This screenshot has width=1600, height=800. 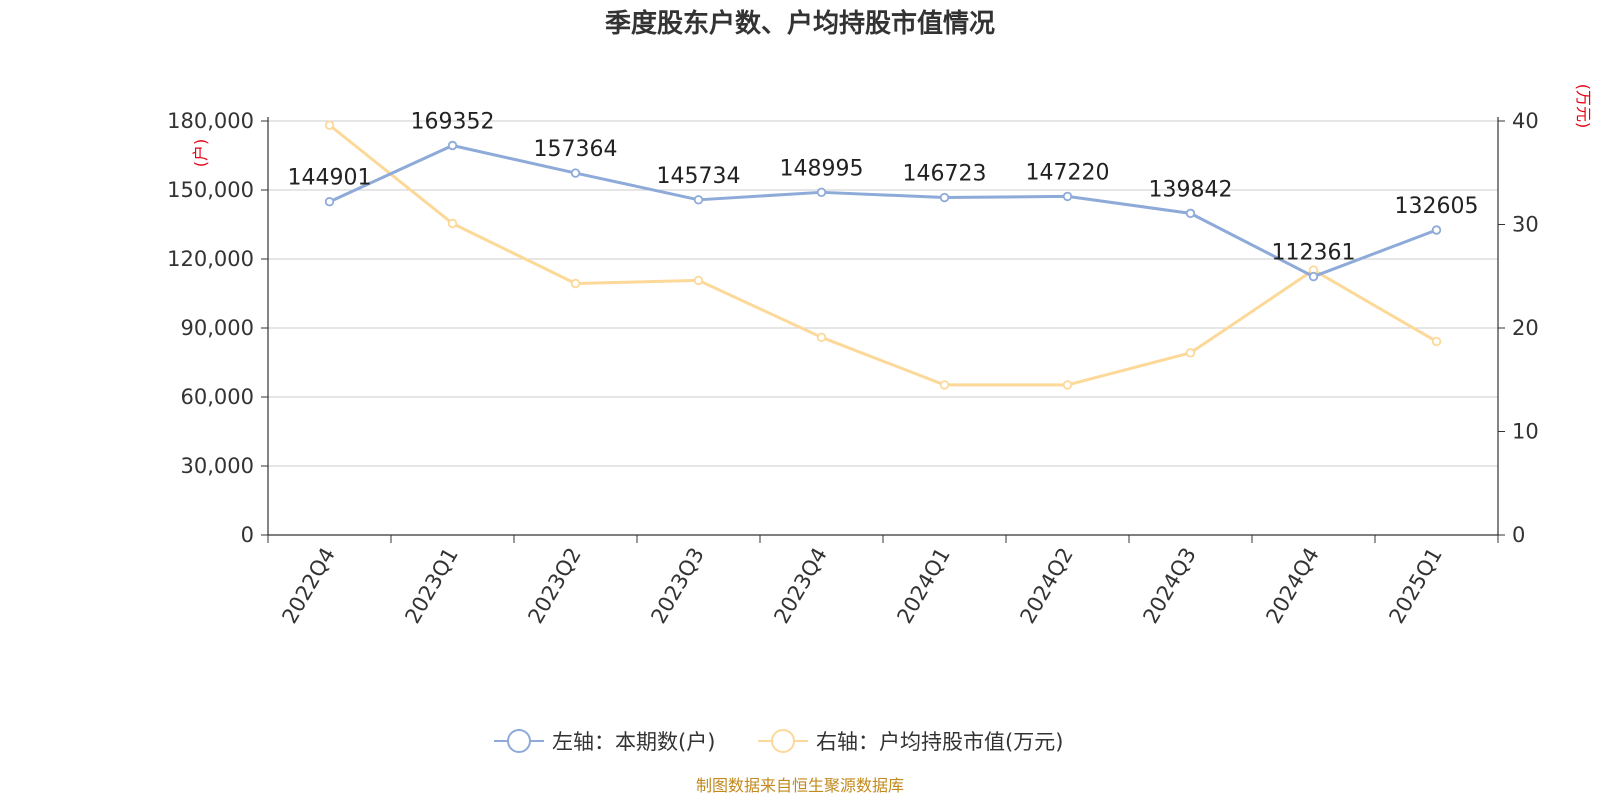 I want to click on x-axis-tick-label: 2023Q3, so click(x=677, y=586).